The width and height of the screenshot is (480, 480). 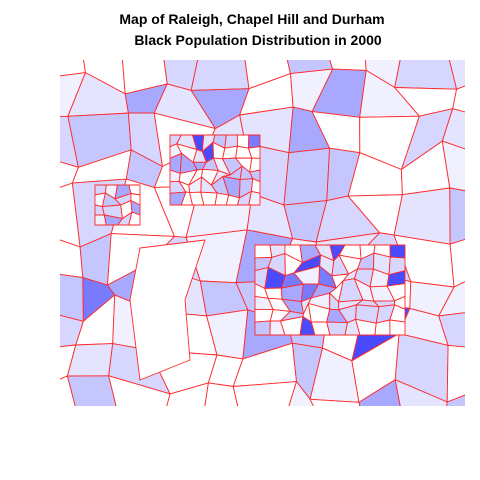 What do you see at coordinates (251, 19) in the screenshot?
I see `title-line: Map of Raleigh, Chapel Hill and Durham` at bounding box center [251, 19].